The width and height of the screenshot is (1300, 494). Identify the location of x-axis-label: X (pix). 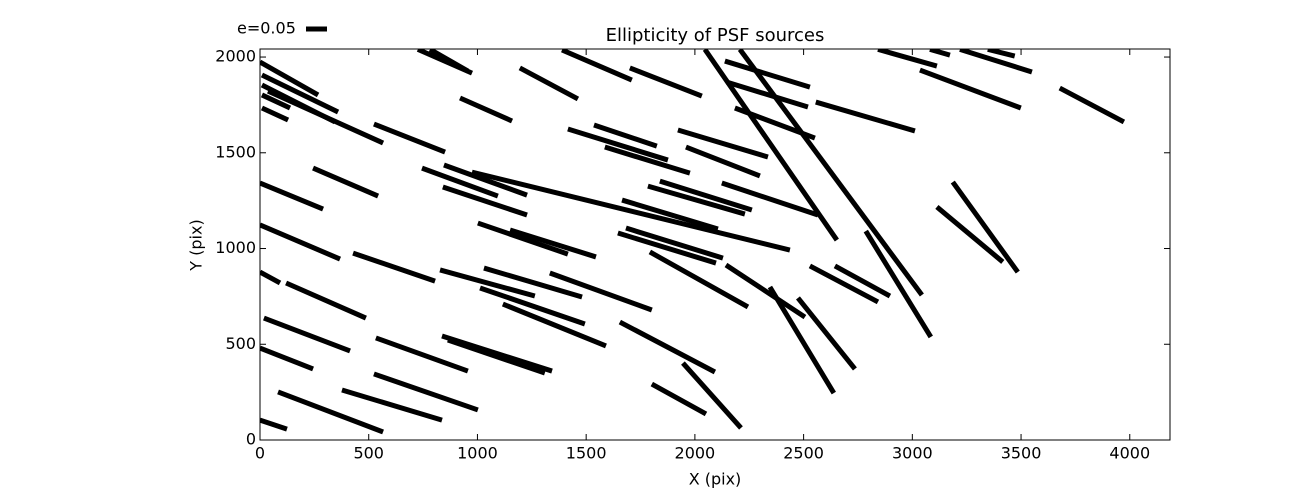
(715, 479).